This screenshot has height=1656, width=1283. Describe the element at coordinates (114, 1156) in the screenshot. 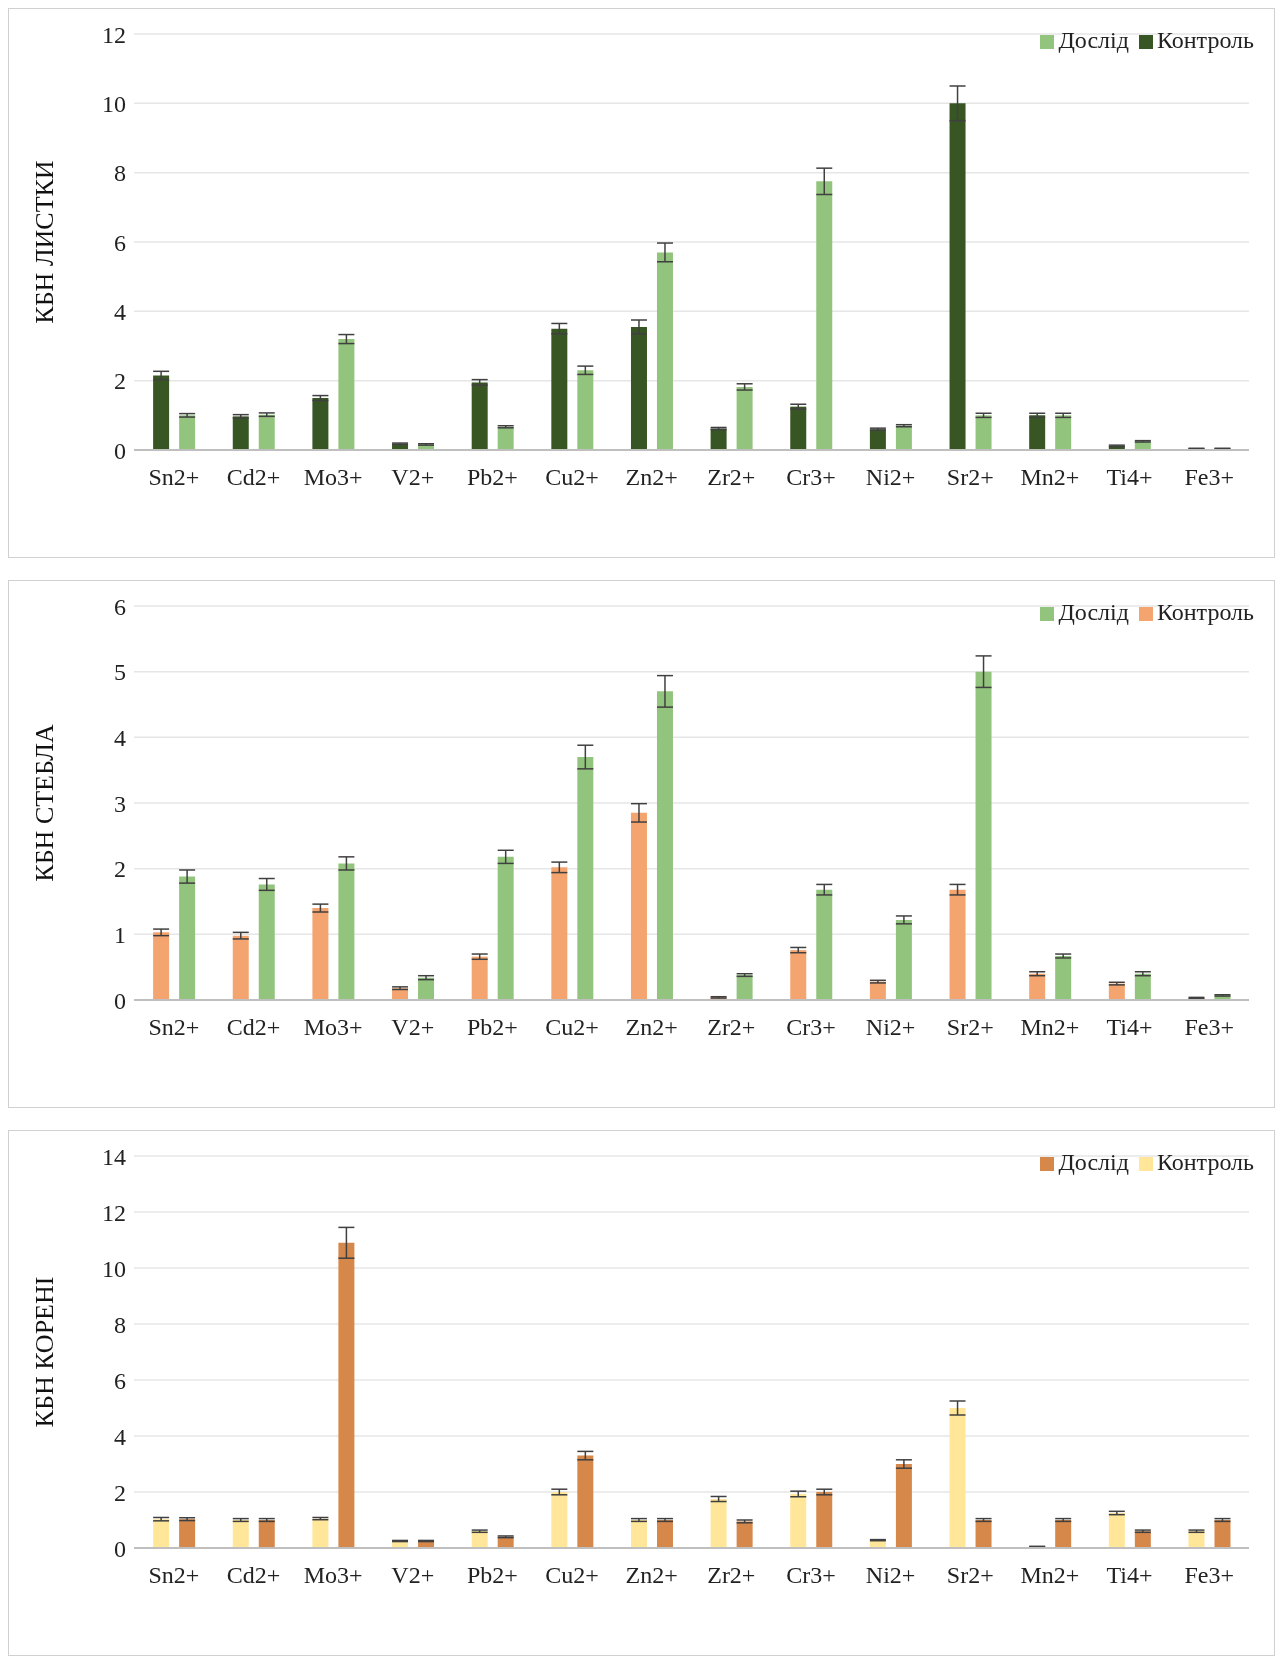

I see `y-tick-label: 14` at that location.